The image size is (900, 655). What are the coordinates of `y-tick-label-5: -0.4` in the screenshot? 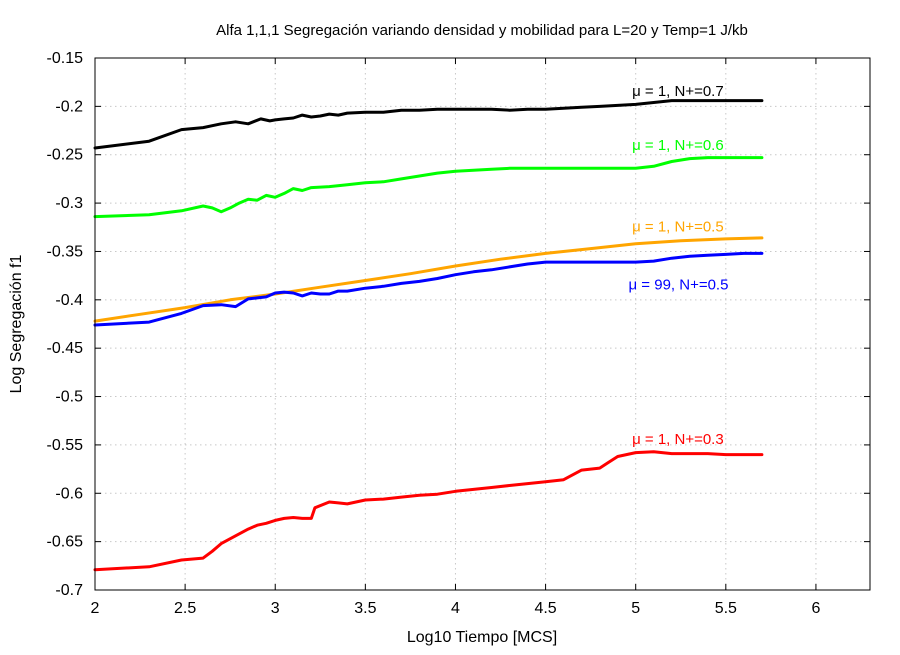 It's located at (69, 300).